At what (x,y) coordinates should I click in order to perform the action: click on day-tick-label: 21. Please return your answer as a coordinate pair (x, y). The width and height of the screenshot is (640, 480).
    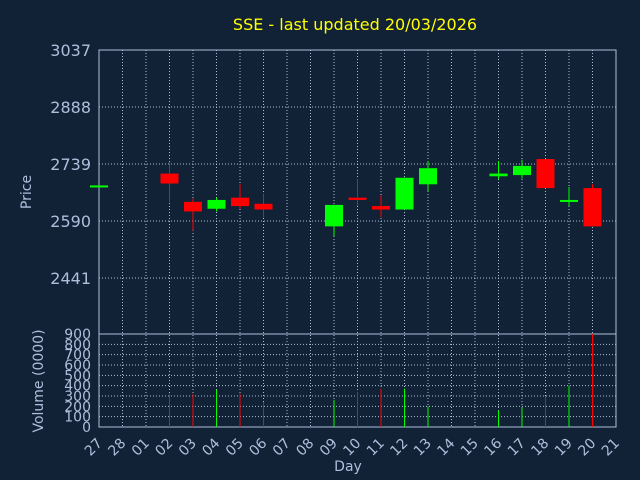
    Looking at the image, I should click on (611, 448).